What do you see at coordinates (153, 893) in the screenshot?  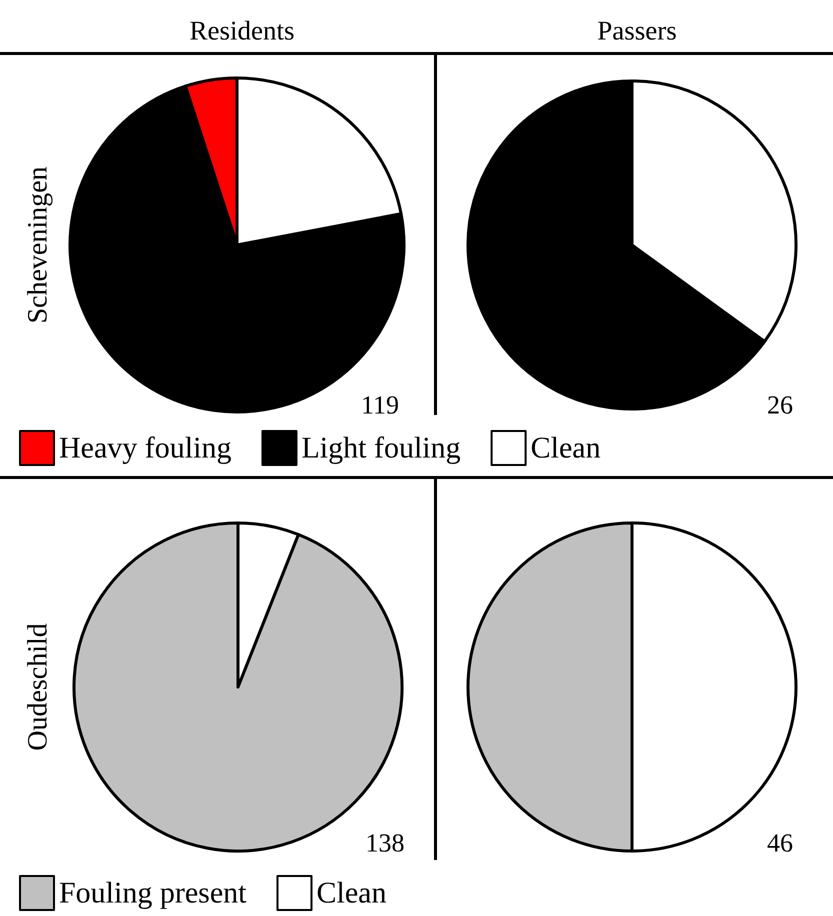 I see `legend-label: Fouling present` at bounding box center [153, 893].